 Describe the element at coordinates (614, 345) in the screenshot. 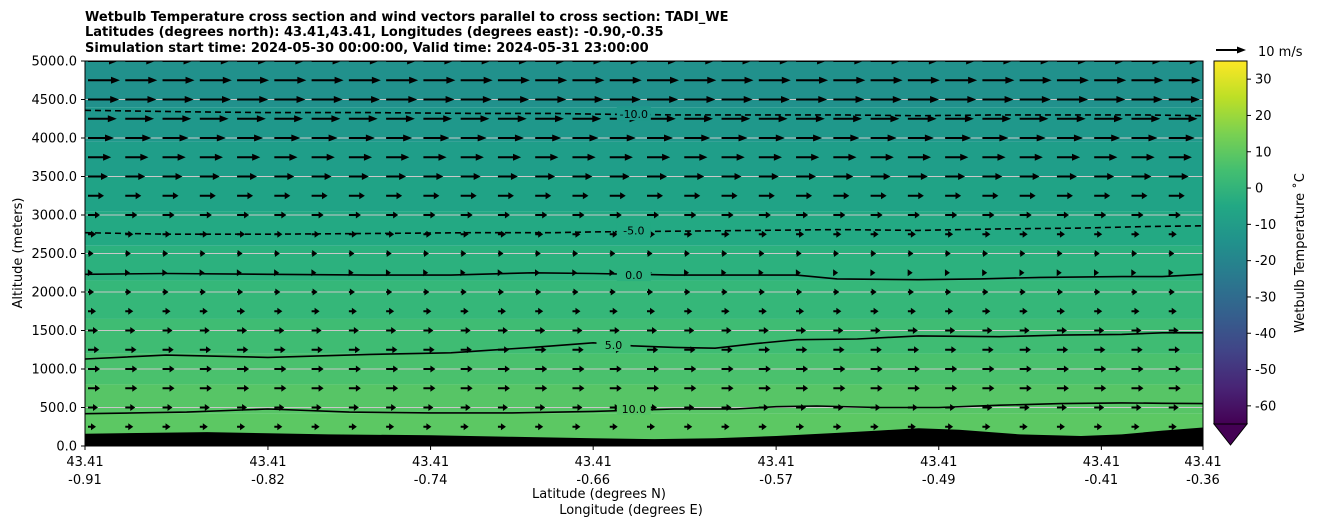

I see `contour-label-1: 5.0` at that location.